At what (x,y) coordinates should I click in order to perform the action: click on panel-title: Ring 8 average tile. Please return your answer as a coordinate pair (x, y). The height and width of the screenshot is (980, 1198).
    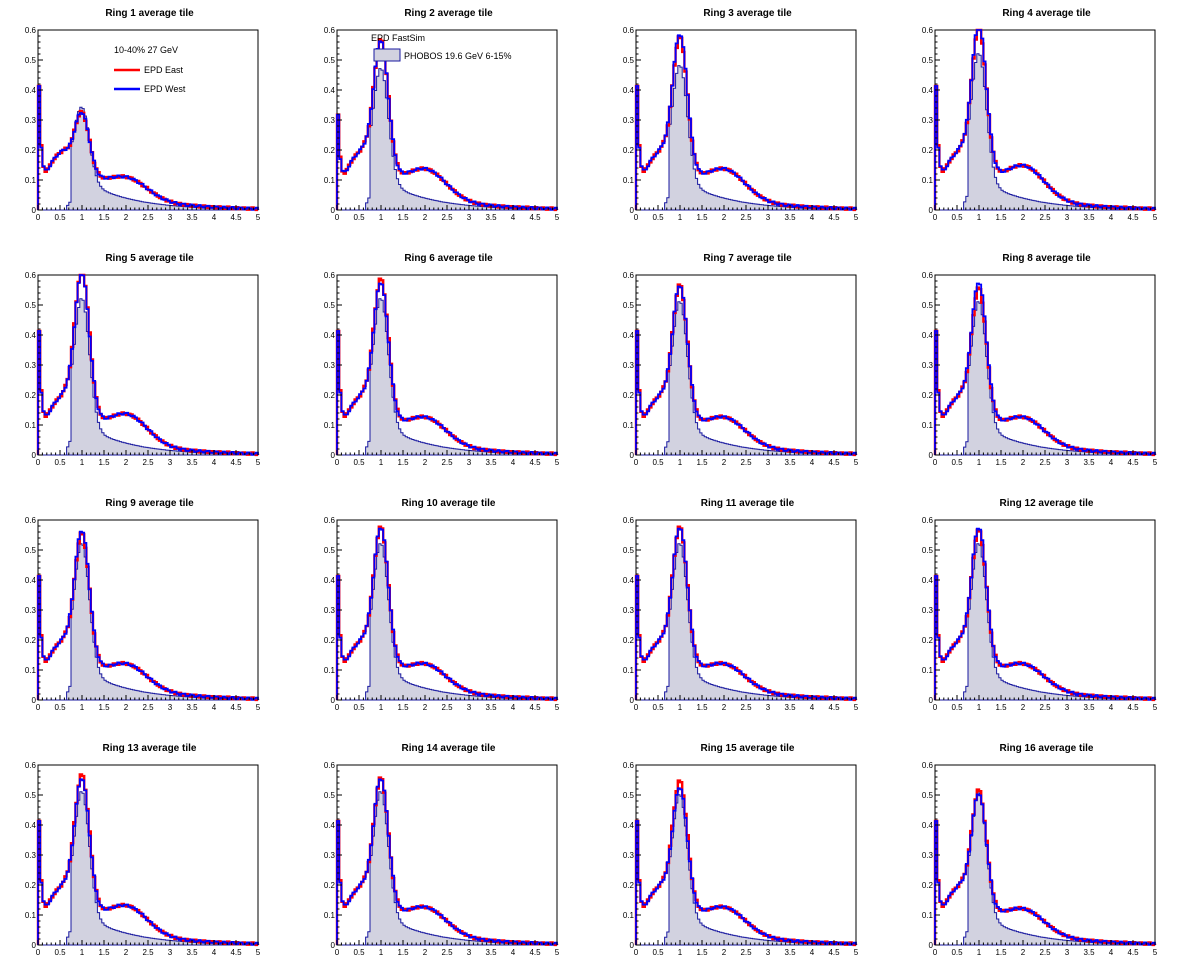
    Looking at the image, I should click on (1046, 258).